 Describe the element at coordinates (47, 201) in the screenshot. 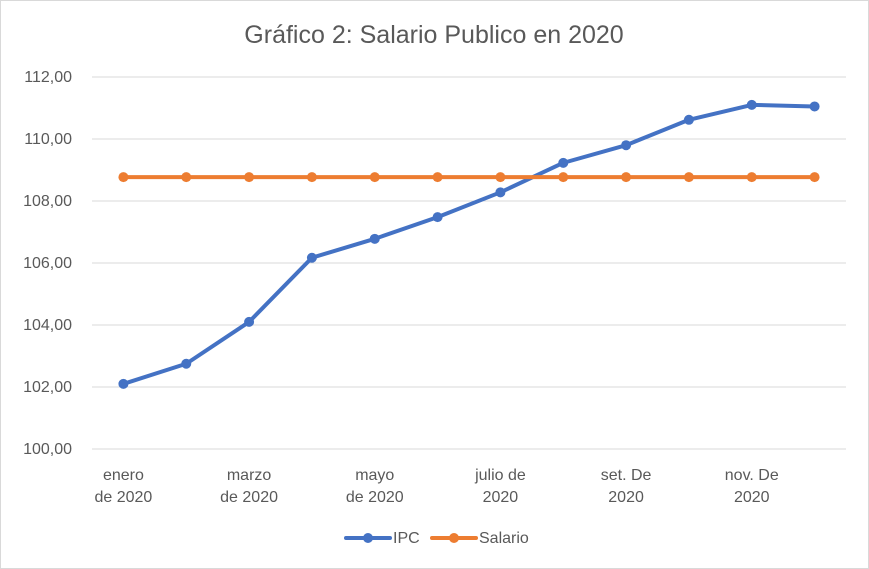

I see `y-tick-label: 108,00` at that location.